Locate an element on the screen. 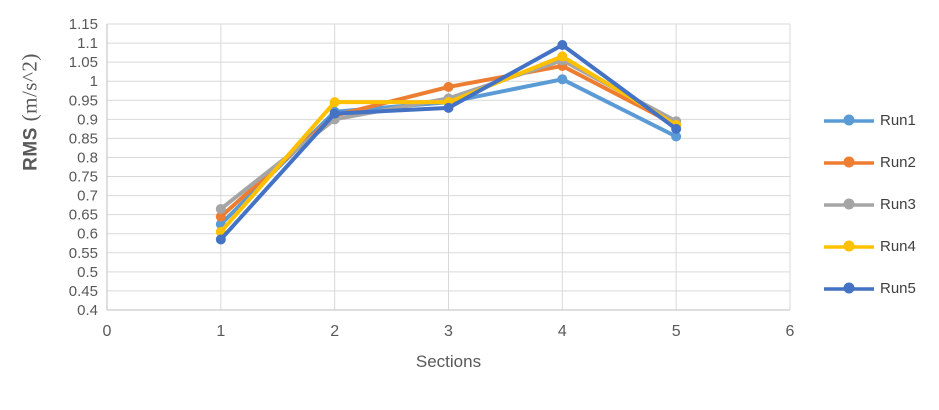 This screenshot has height=410, width=939. legend-item-run3: Run3 is located at coordinates (870, 204).